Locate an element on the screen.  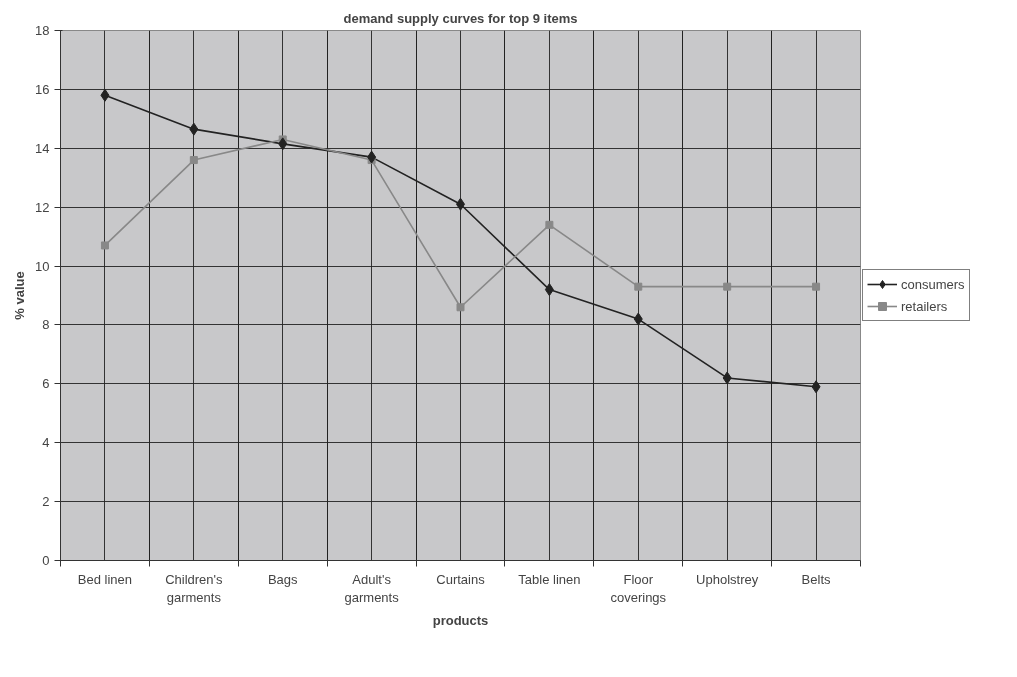
y-tick-label: 12 is located at coordinates (42, 207).